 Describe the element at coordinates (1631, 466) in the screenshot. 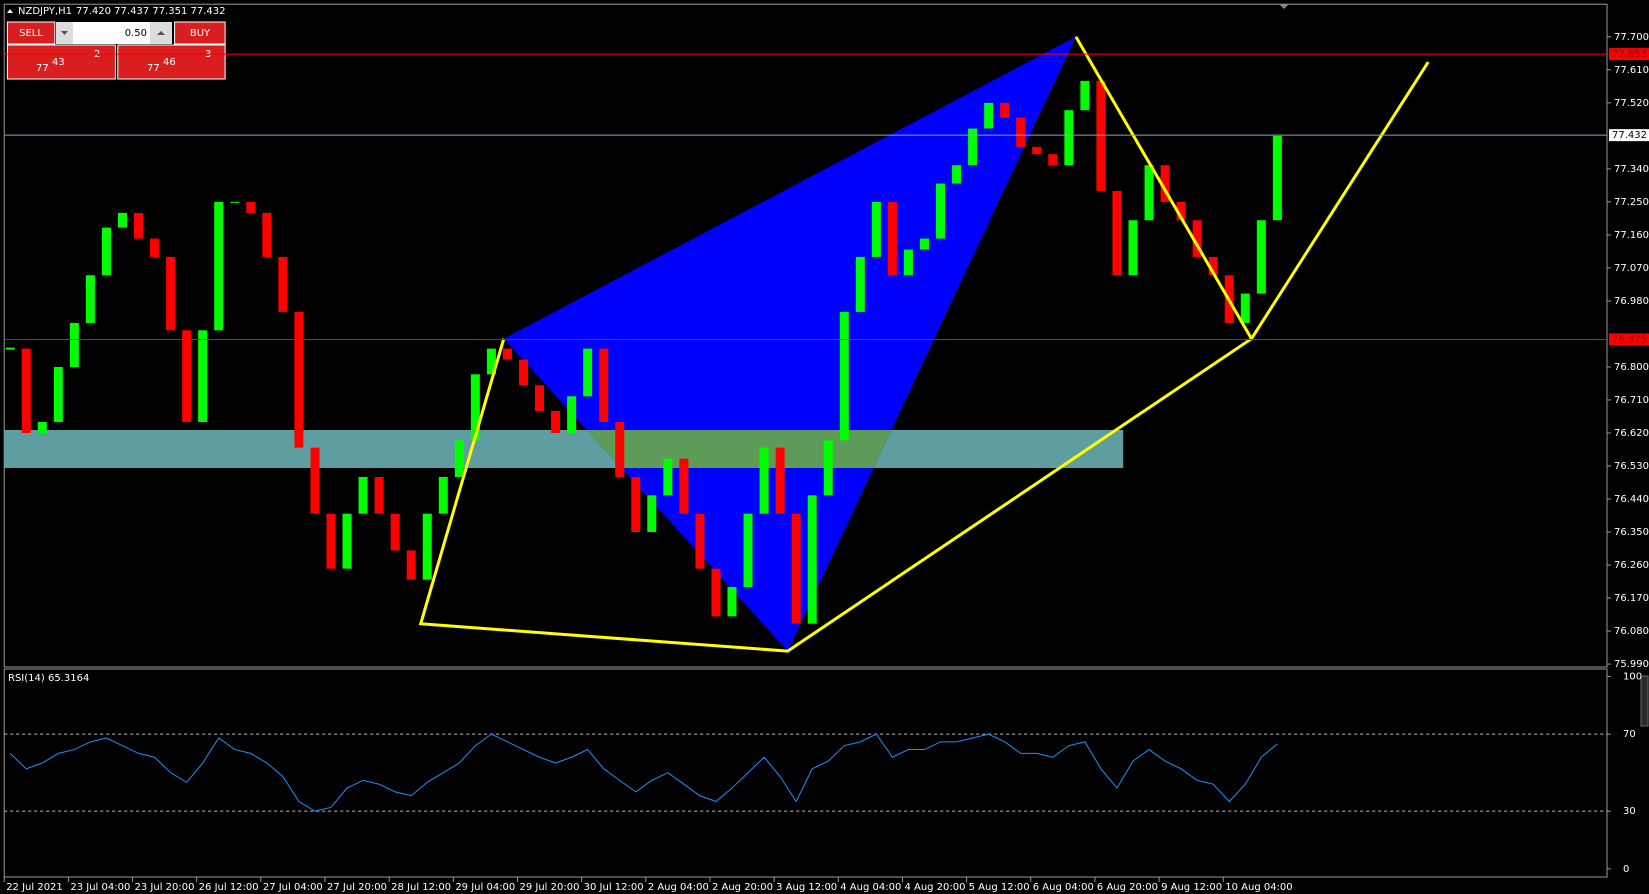

I see `y-tick-label: 76.530` at that location.